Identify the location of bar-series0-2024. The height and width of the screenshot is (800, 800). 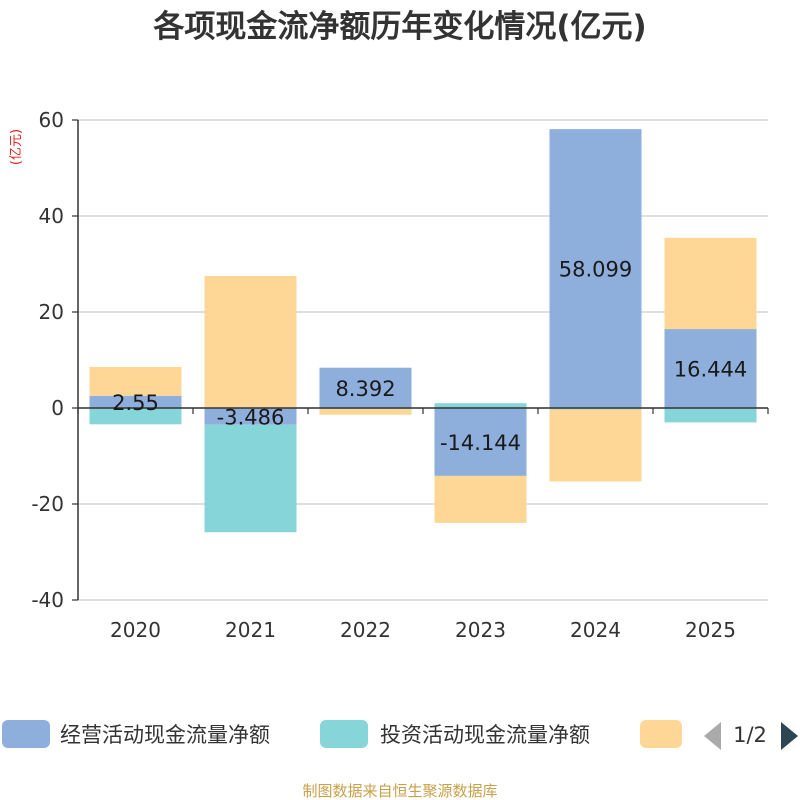
(595, 268).